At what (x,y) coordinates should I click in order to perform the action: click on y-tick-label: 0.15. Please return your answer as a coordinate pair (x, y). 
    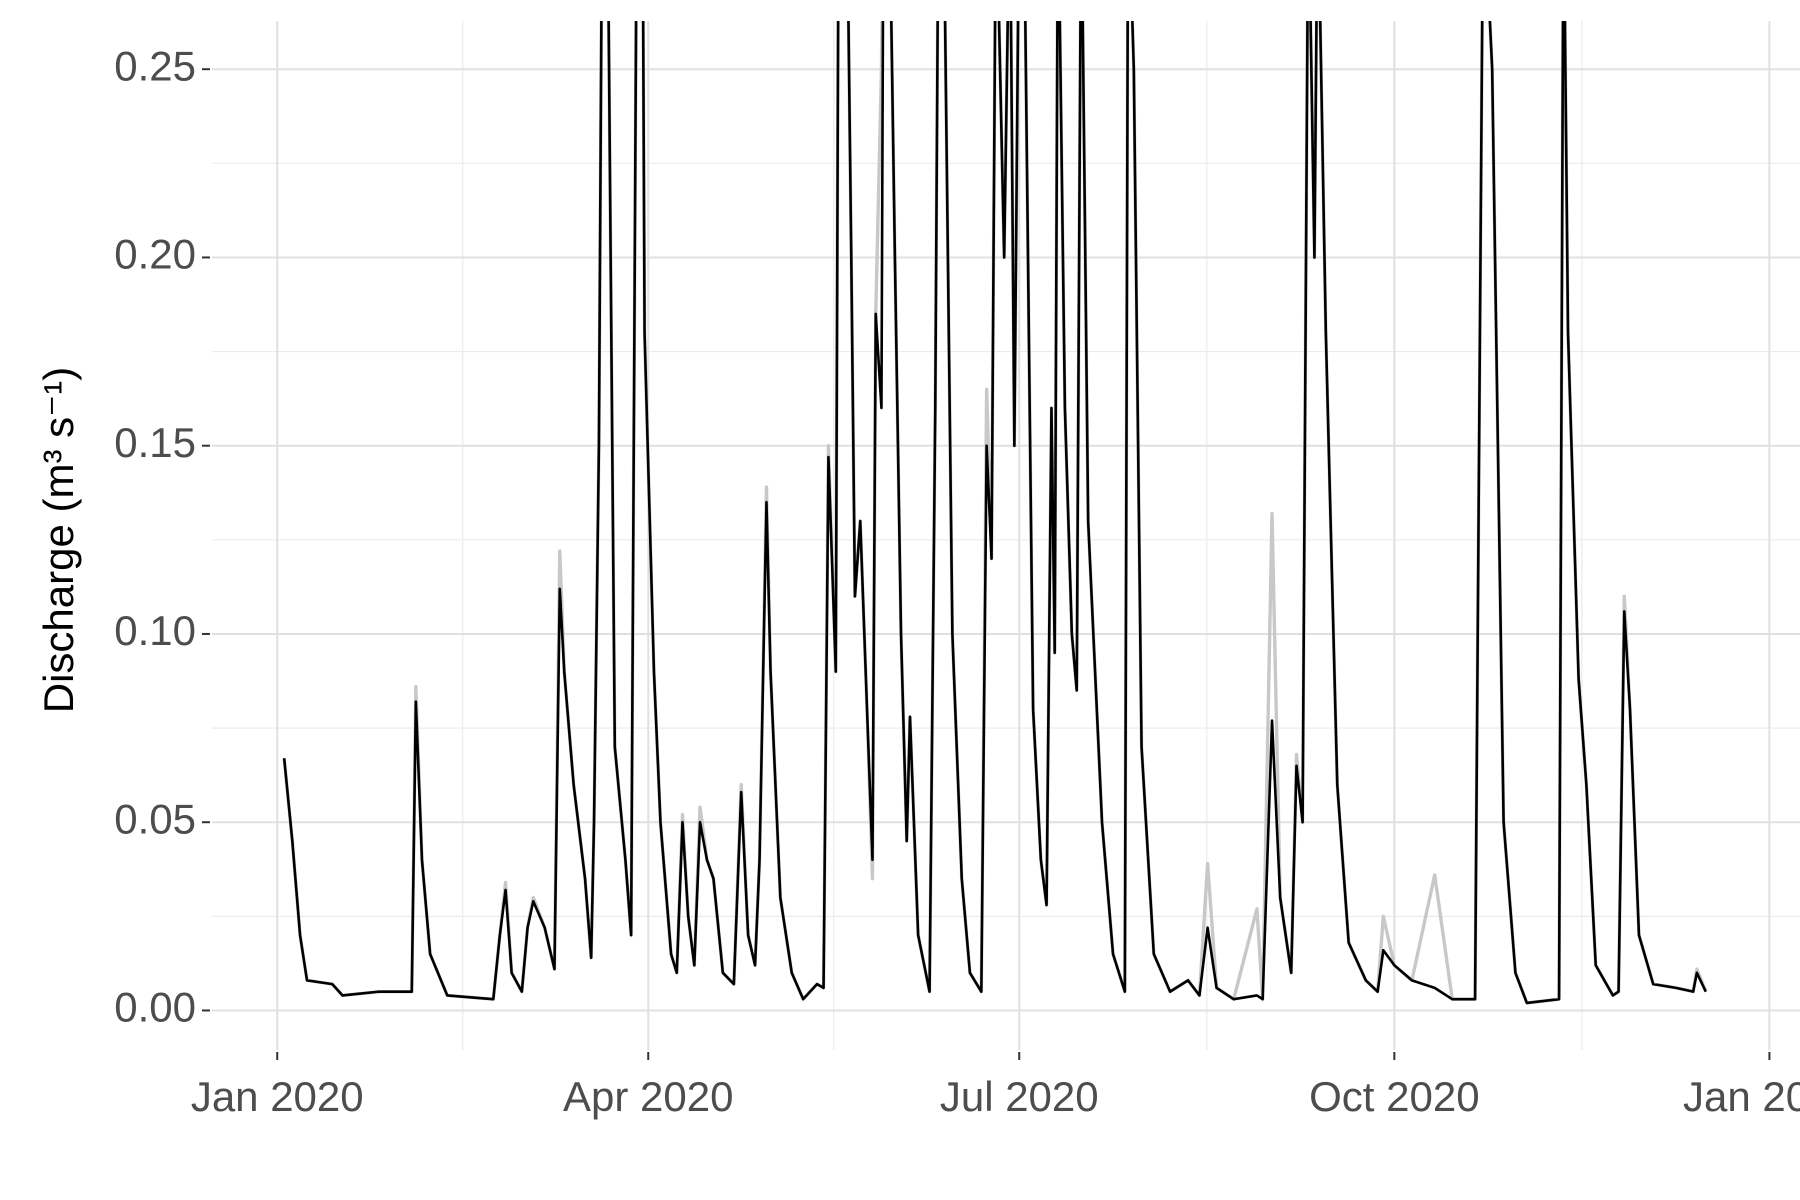
    Looking at the image, I should click on (155, 442).